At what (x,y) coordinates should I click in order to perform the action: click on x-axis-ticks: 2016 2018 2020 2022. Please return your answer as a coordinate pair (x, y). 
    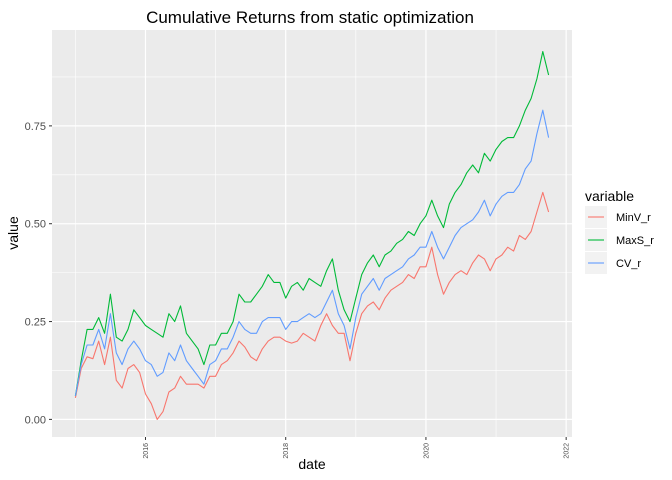
    Looking at the image, I should click on (357, 448).